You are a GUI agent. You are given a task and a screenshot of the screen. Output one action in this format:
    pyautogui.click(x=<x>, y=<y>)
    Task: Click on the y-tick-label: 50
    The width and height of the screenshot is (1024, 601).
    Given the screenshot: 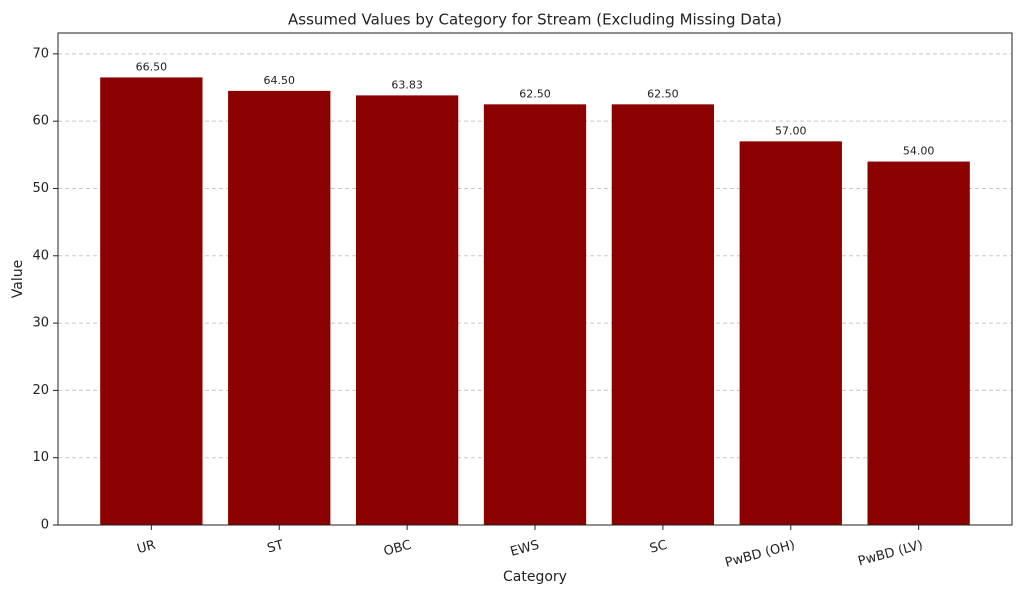 What is the action you would take?
    pyautogui.click(x=40, y=188)
    